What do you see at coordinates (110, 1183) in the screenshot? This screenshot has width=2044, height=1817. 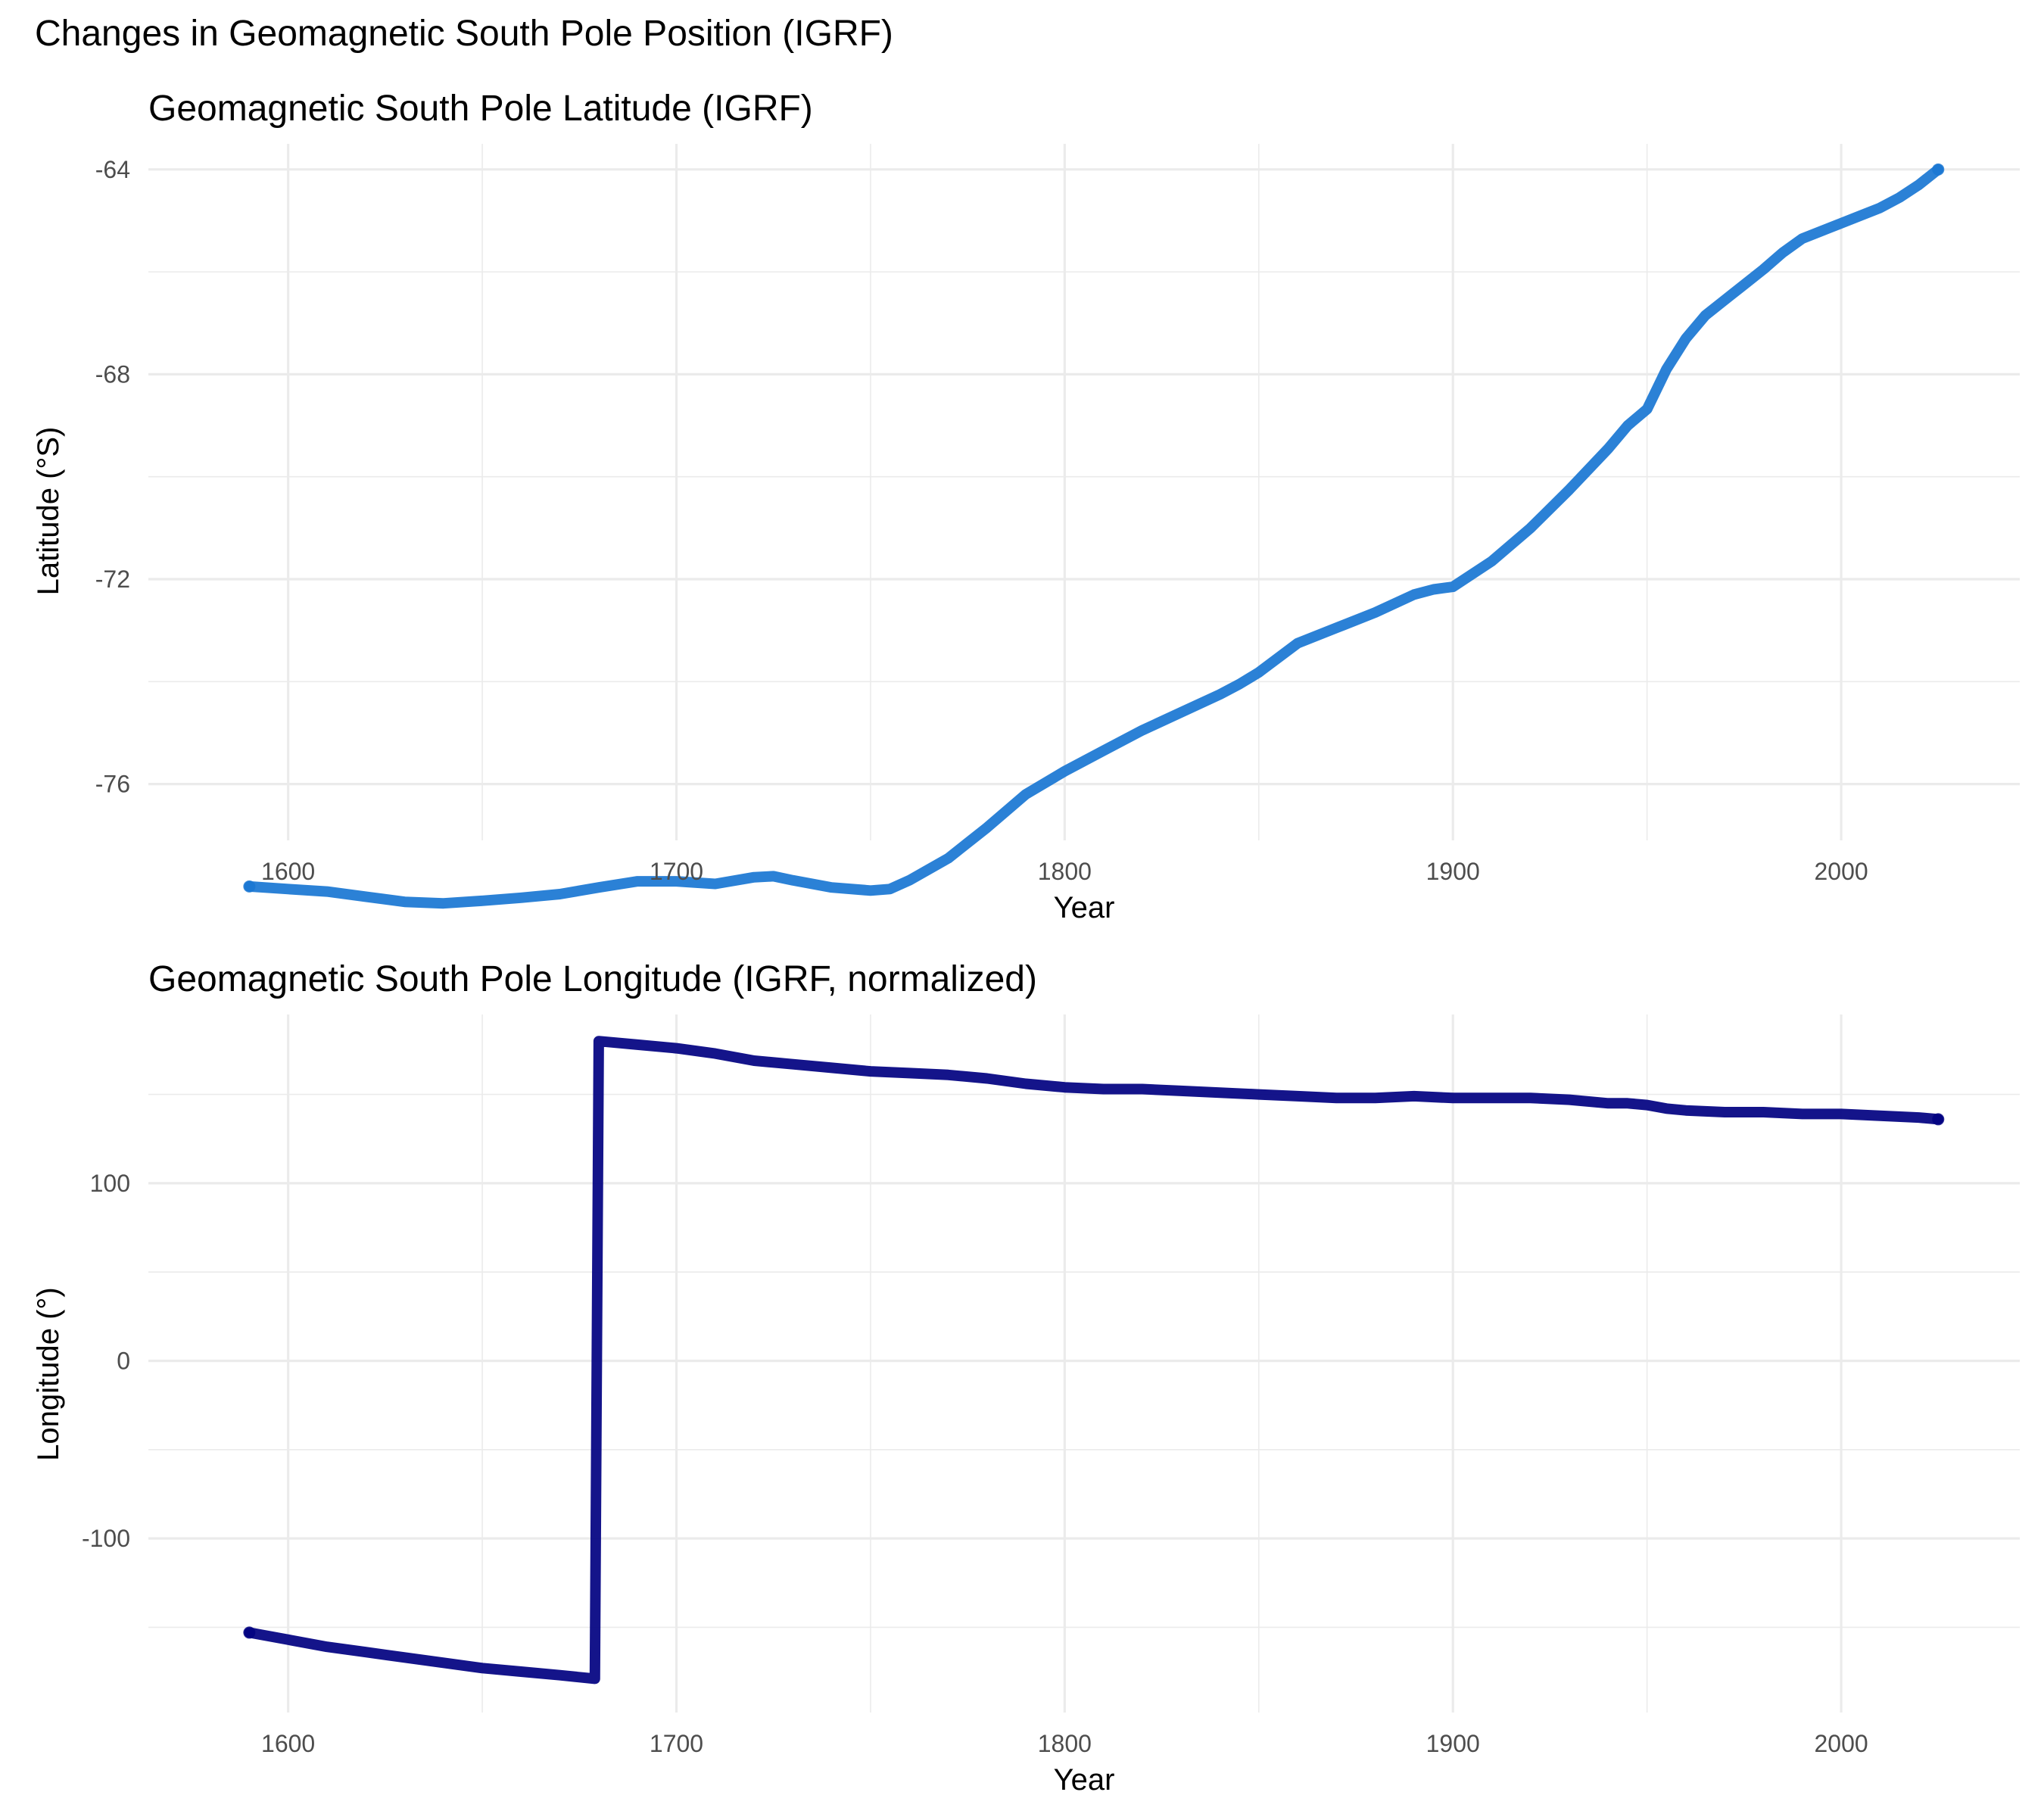 I see `longitude-y-tick-label: 100` at bounding box center [110, 1183].